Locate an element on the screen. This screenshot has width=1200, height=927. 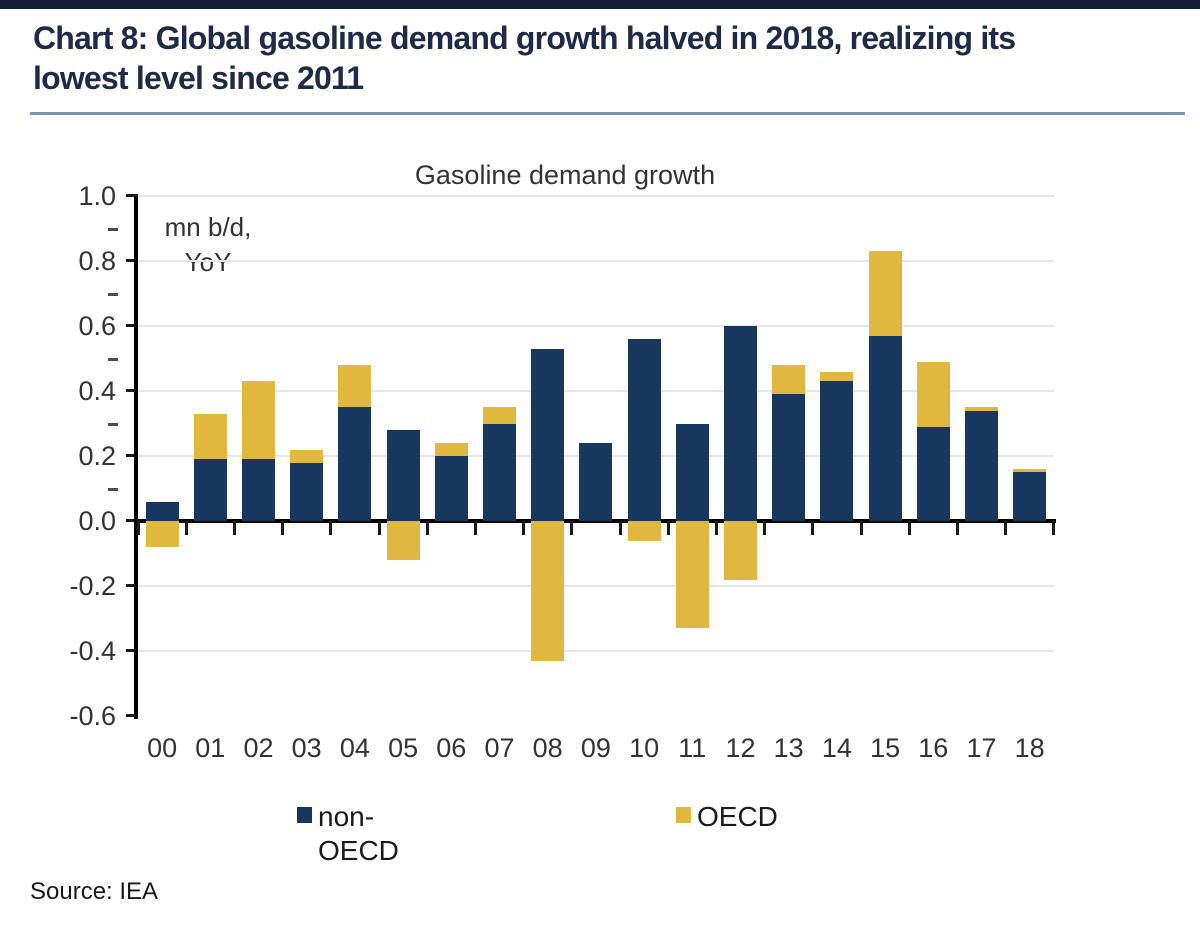
x-axis-label: 06 is located at coordinates (451, 748).